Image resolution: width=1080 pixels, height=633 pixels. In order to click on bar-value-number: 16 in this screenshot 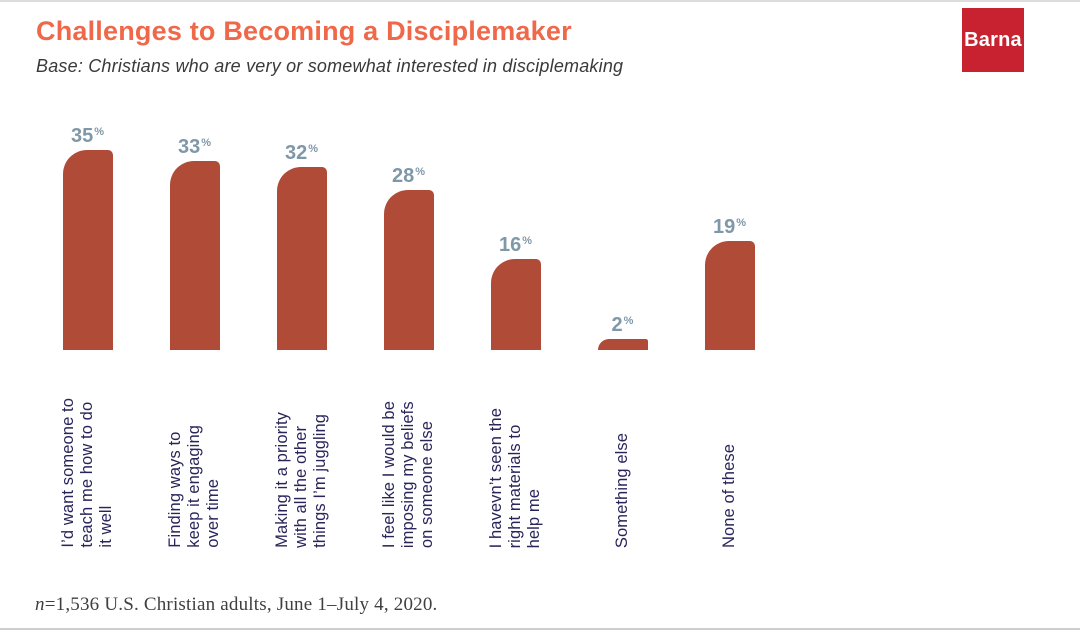, I will do `click(510, 245)`.